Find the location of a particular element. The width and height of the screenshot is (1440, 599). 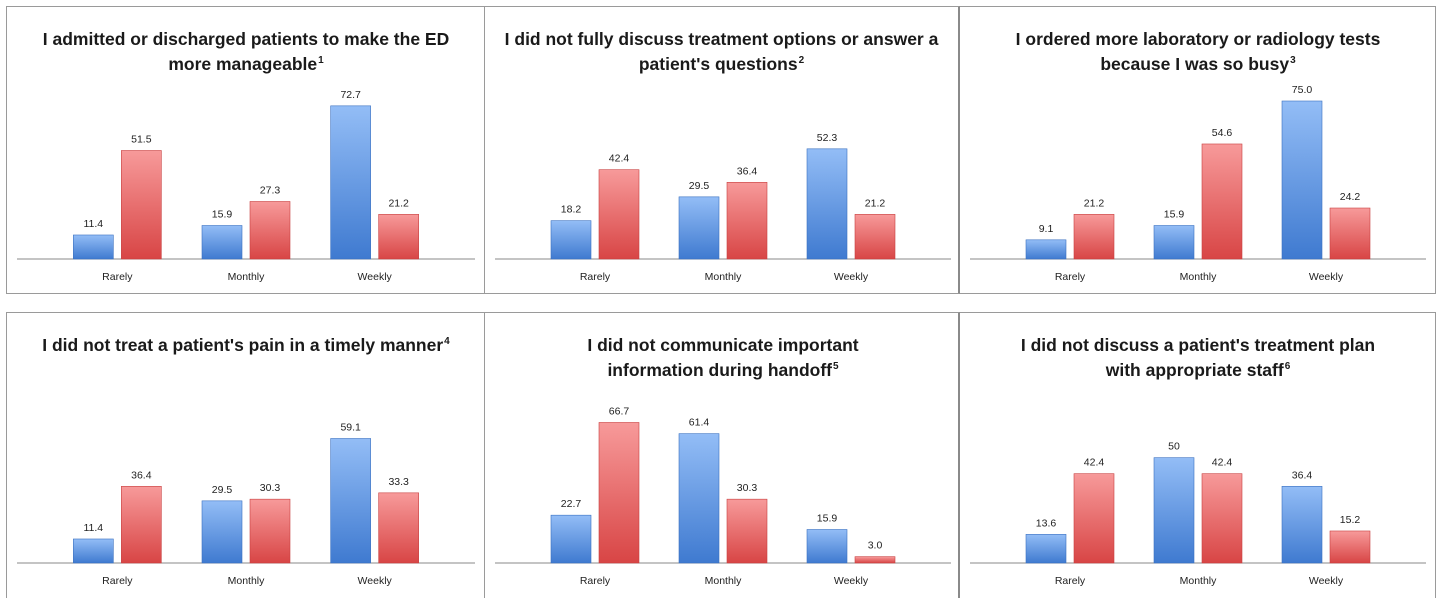

data-label: 50 is located at coordinates (1174, 447).